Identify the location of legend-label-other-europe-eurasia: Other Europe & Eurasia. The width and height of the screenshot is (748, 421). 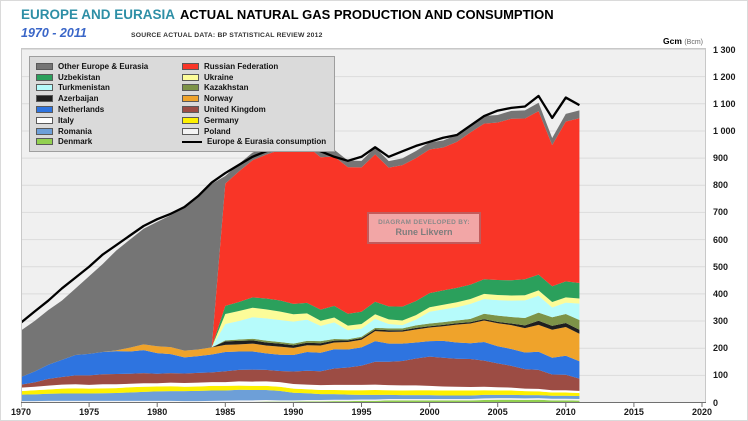
(103, 66).